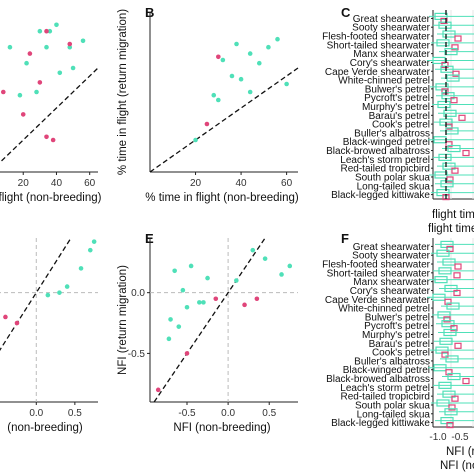  Describe the element at coordinates (137, 354) in the screenshot. I see `y-tick-label: -0.5` at that location.